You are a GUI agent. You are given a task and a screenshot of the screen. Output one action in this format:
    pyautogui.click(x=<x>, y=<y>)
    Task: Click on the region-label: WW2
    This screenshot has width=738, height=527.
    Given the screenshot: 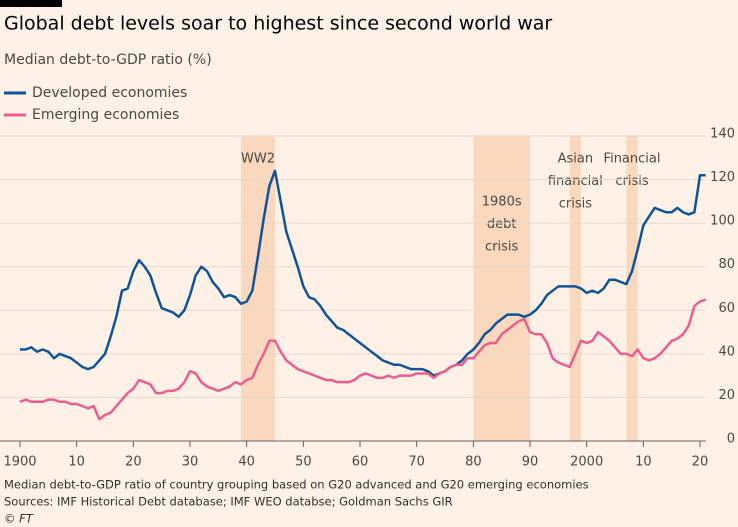 What is the action you would take?
    pyautogui.click(x=258, y=159)
    